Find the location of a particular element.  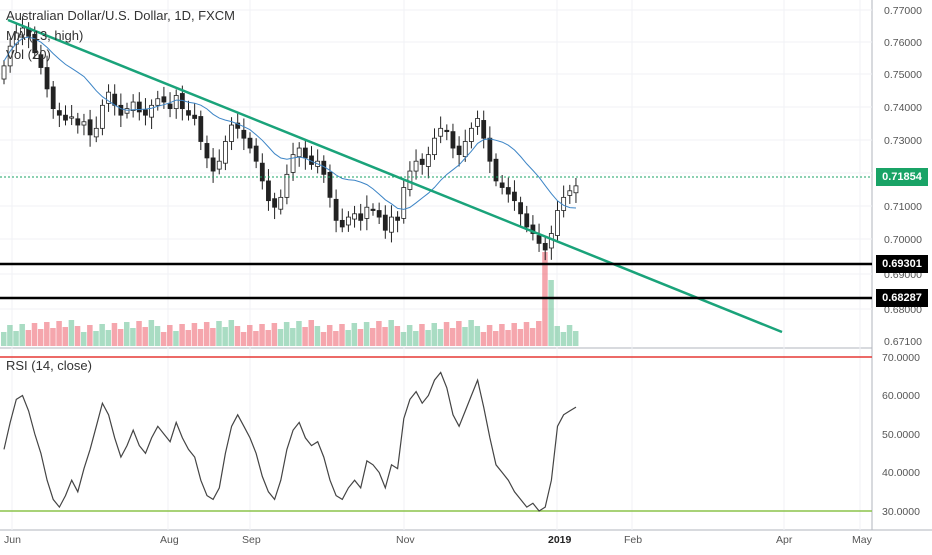

rsi-tick: 70.0000 is located at coordinates (901, 358).